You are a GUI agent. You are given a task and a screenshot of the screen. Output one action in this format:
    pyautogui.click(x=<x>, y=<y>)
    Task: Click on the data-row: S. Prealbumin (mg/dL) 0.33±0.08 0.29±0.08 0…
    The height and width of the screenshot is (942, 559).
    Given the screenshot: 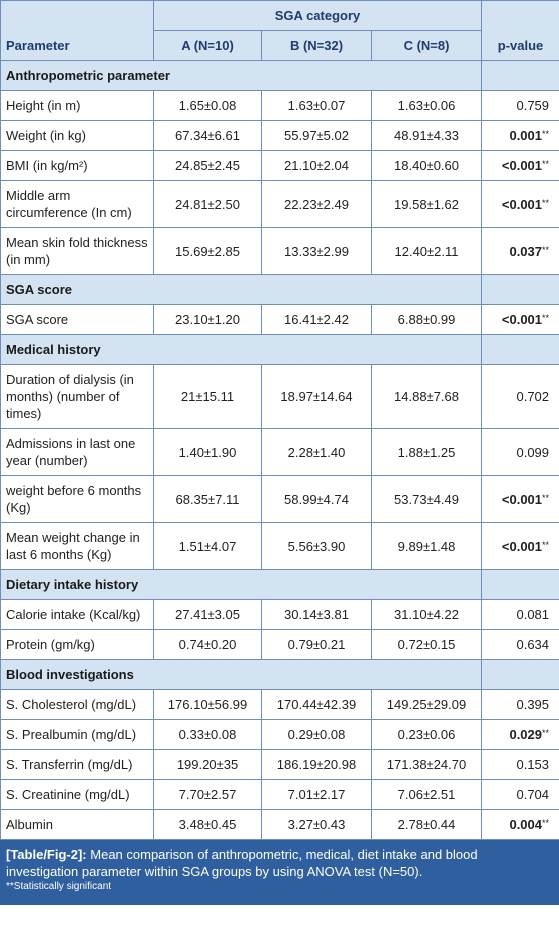 What is the action you would take?
    pyautogui.click(x=279, y=734)
    